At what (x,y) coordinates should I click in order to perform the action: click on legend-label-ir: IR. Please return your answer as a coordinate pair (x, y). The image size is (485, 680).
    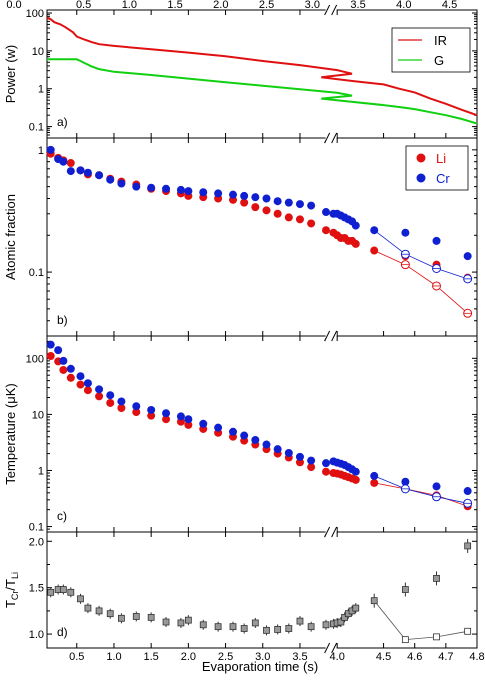
    Looking at the image, I should click on (440, 40).